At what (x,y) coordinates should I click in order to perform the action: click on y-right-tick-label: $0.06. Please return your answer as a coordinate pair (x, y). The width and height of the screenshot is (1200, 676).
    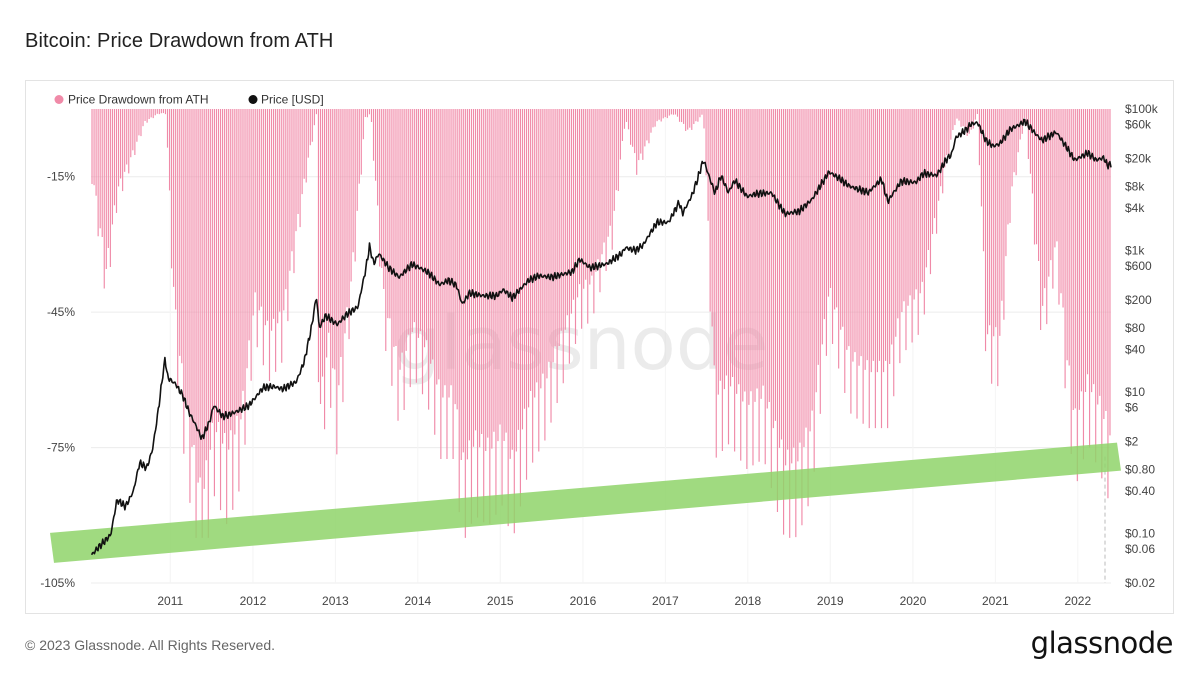
    Looking at the image, I should click on (1140, 549).